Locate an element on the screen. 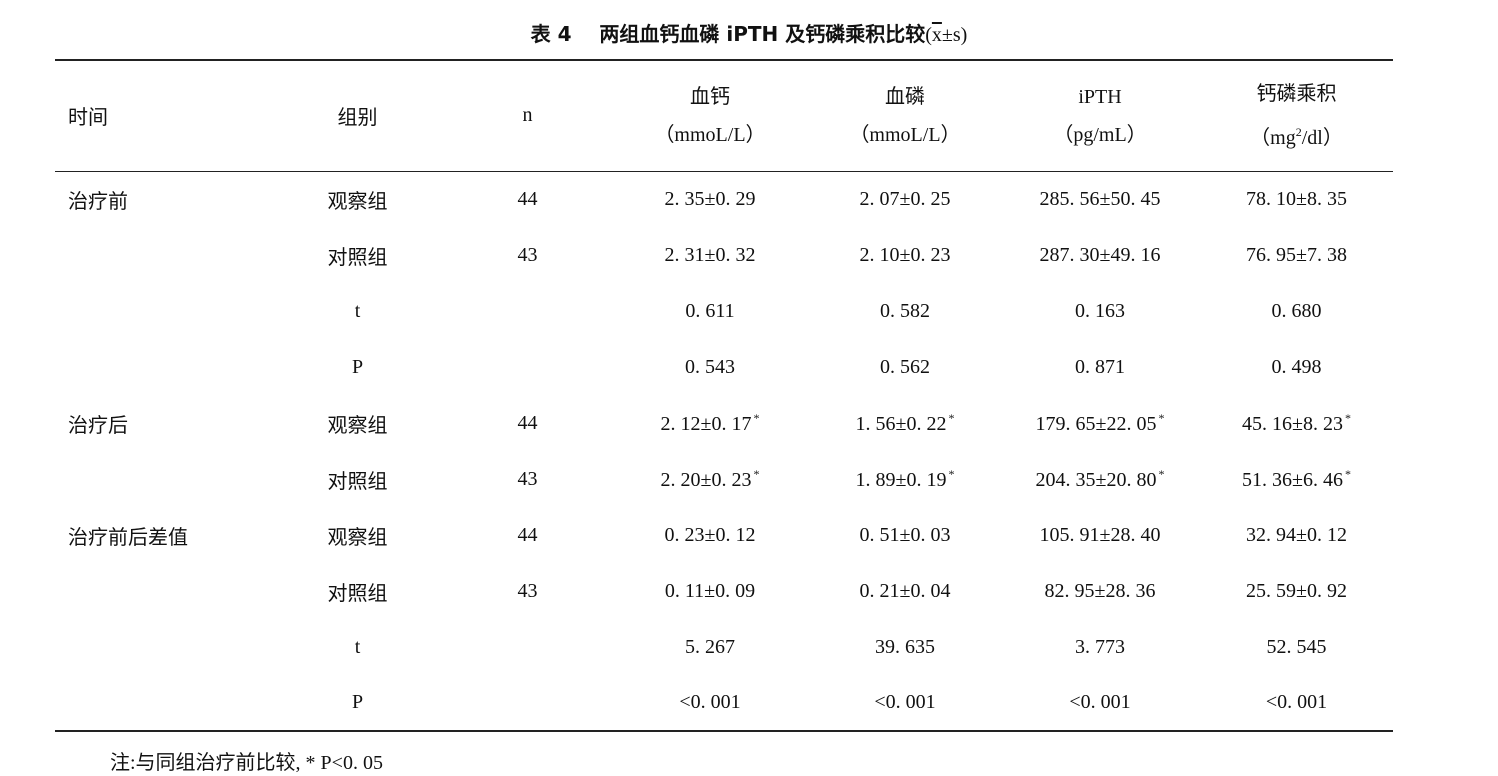  cell-ca: 2. 31±0. 32 is located at coordinates (710, 254).